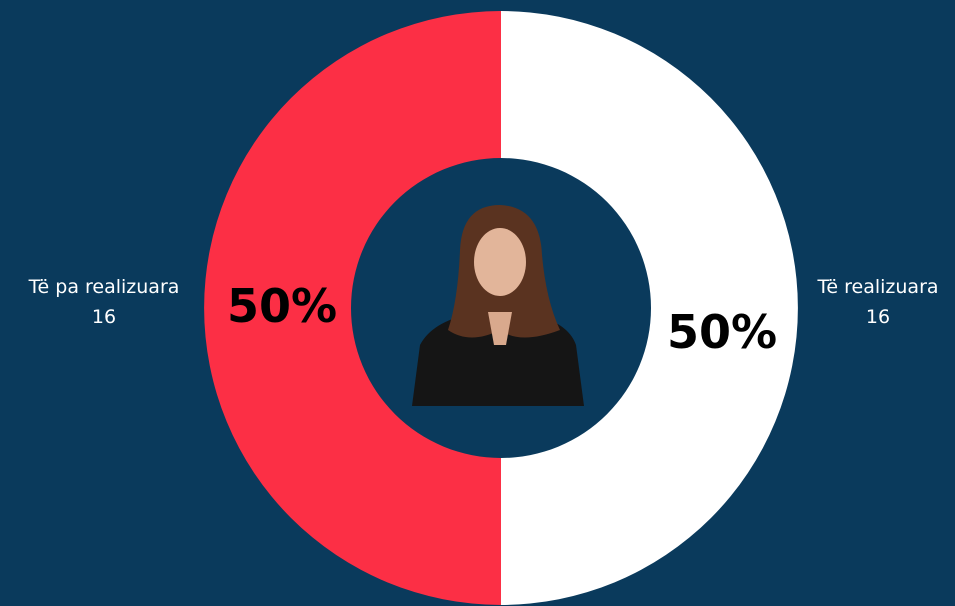 Image resolution: width=955 pixels, height=606 pixels. Describe the element at coordinates (104, 287) in the screenshot. I see `category-label: Të pa realizuara` at that location.